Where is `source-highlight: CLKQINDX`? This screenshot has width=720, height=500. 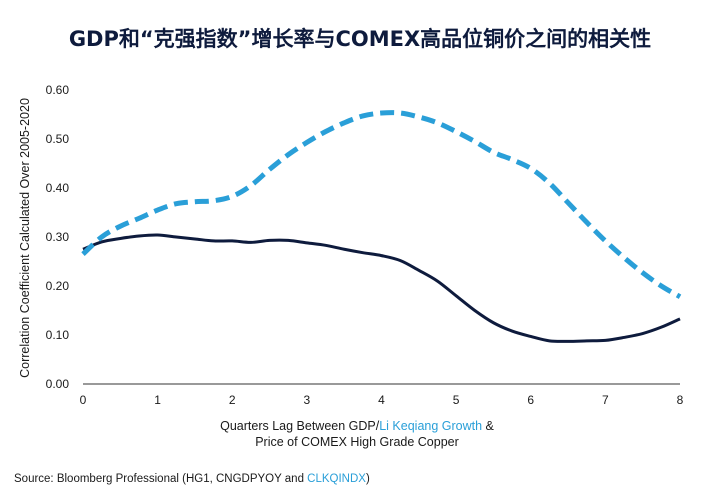
source-highlight: CLKQINDX is located at coordinates (336, 479).